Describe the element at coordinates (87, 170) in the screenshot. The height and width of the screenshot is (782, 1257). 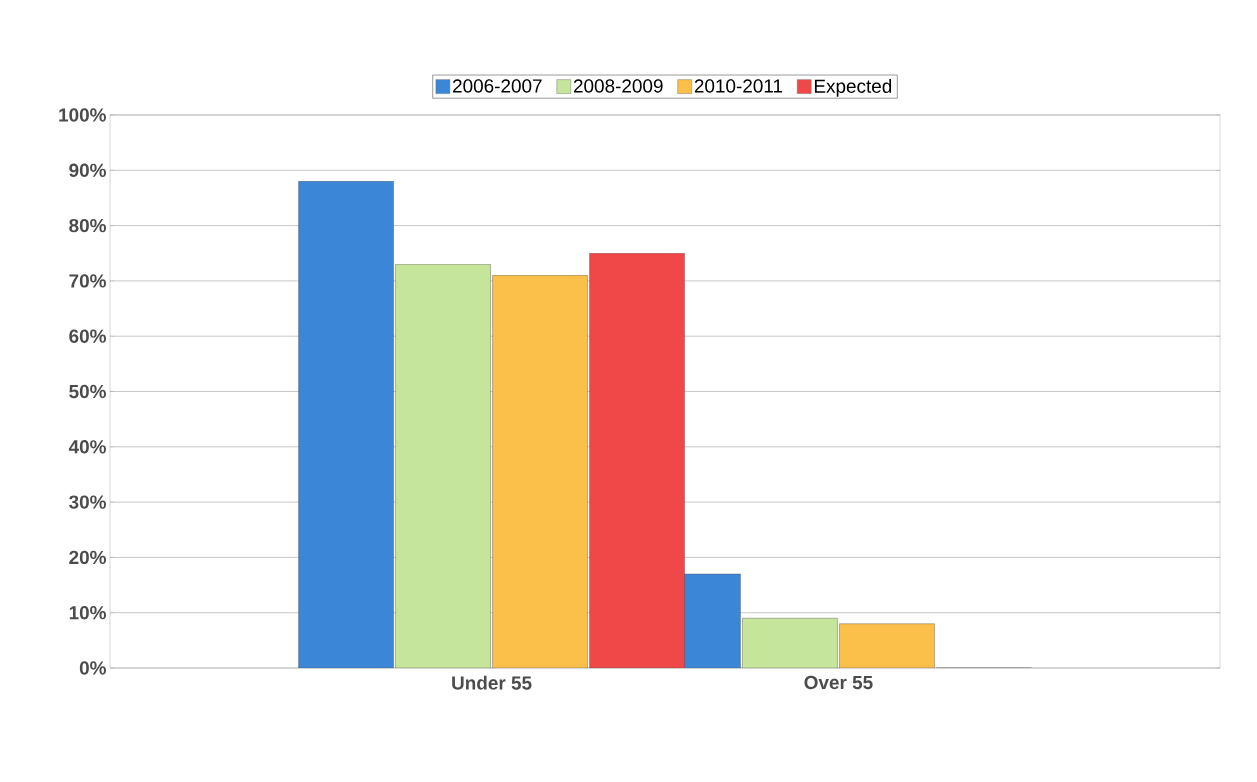
I see `y-tick-label: 90%` at that location.